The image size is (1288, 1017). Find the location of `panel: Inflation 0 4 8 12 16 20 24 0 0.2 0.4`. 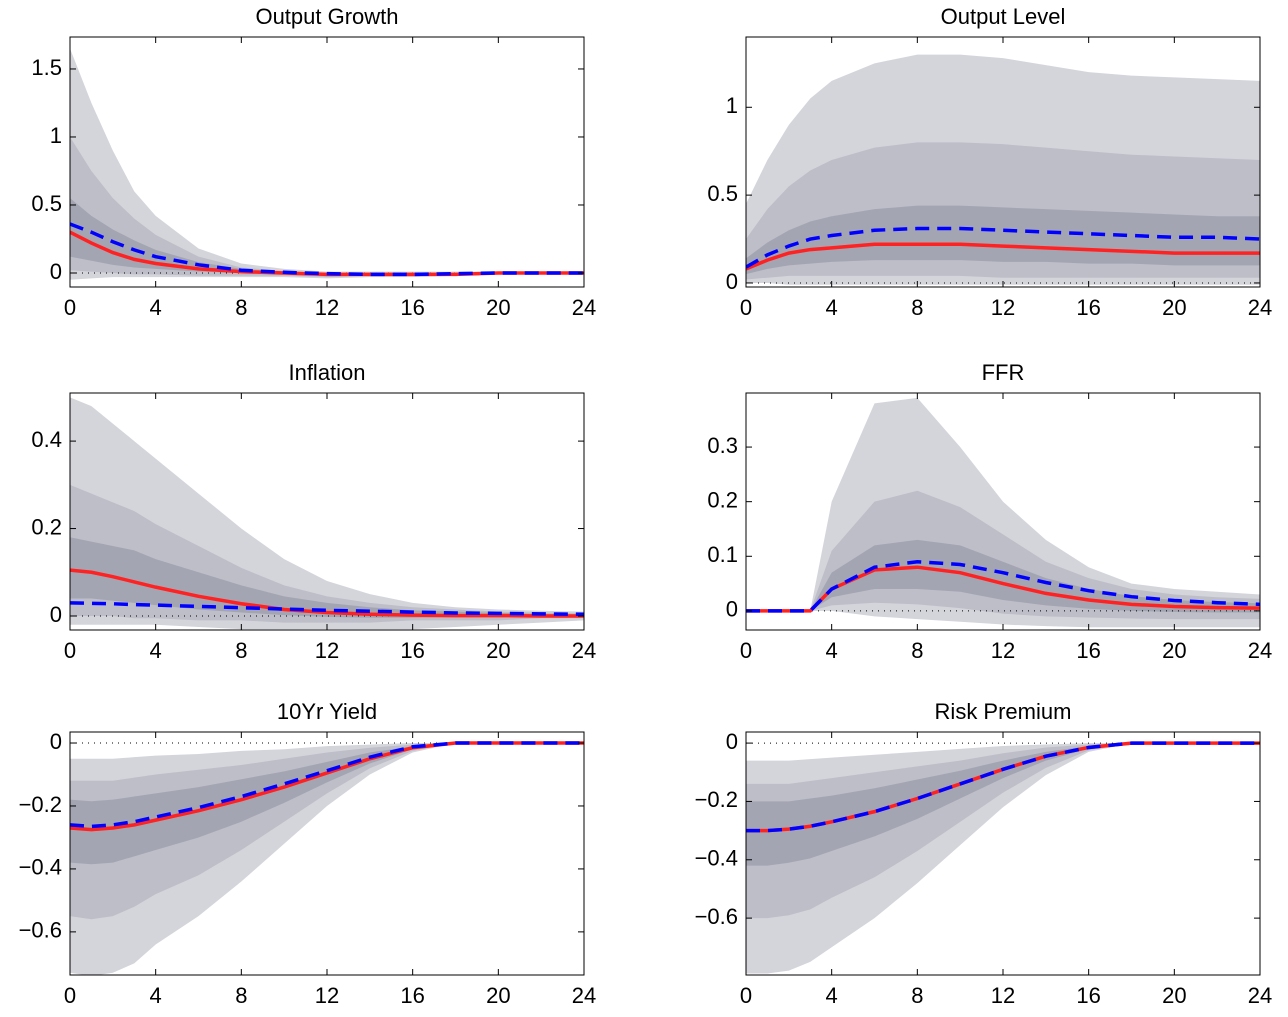

panel: Inflation 0 4 8 12 16 20 24 0 0.2 0.4 is located at coordinates (313, 511).